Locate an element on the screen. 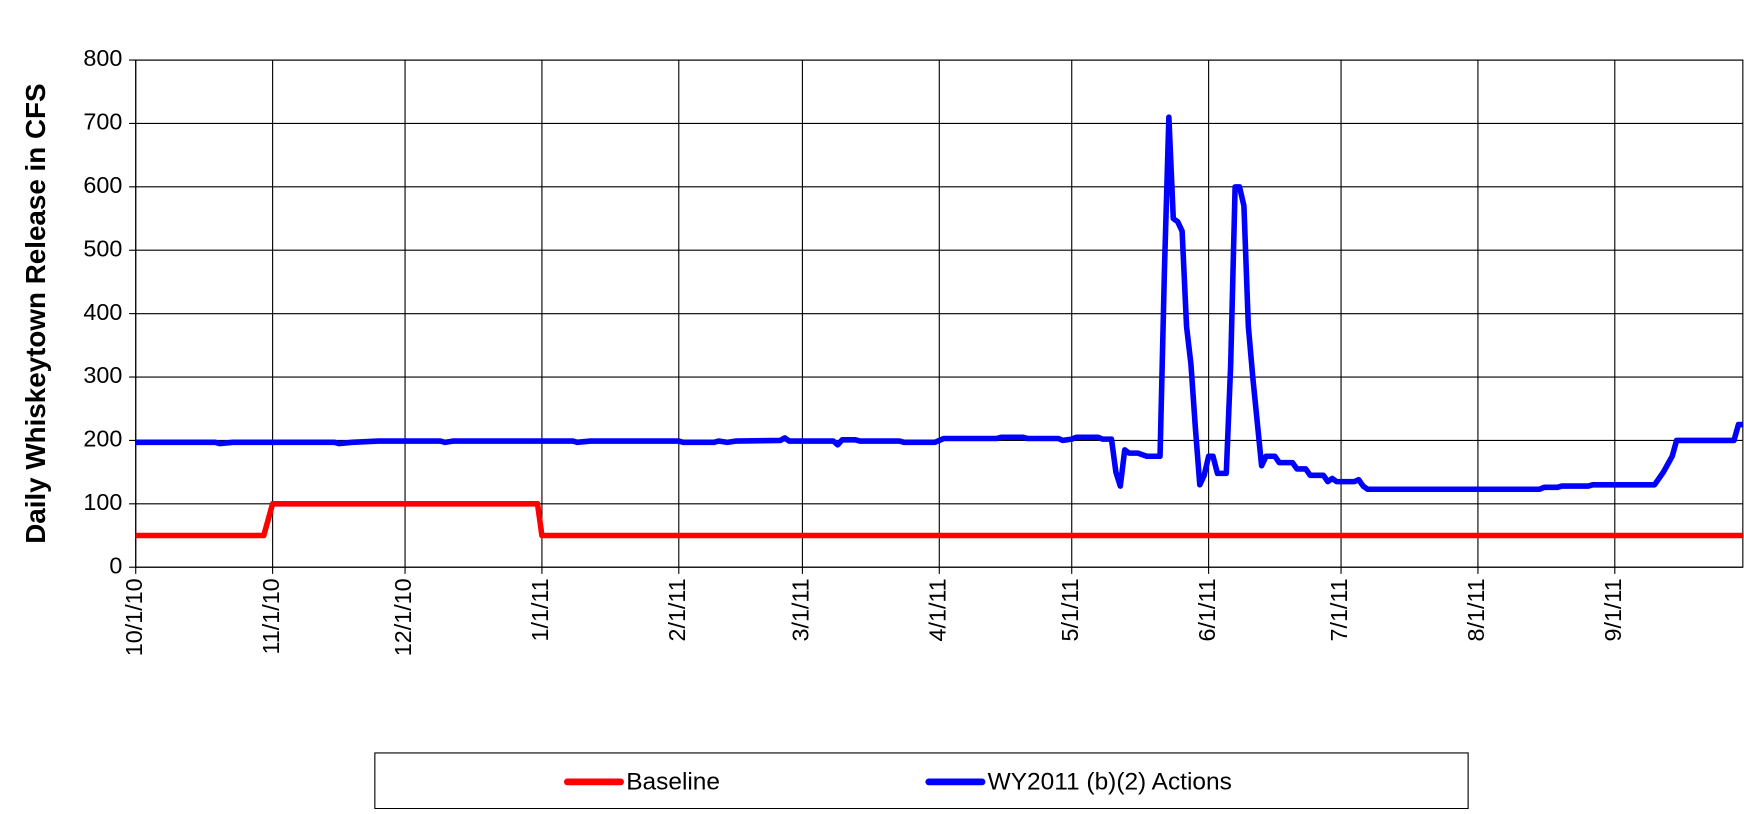  y-axis-label: Daily Whiskeytown Release in CFS is located at coordinates (35, 313).